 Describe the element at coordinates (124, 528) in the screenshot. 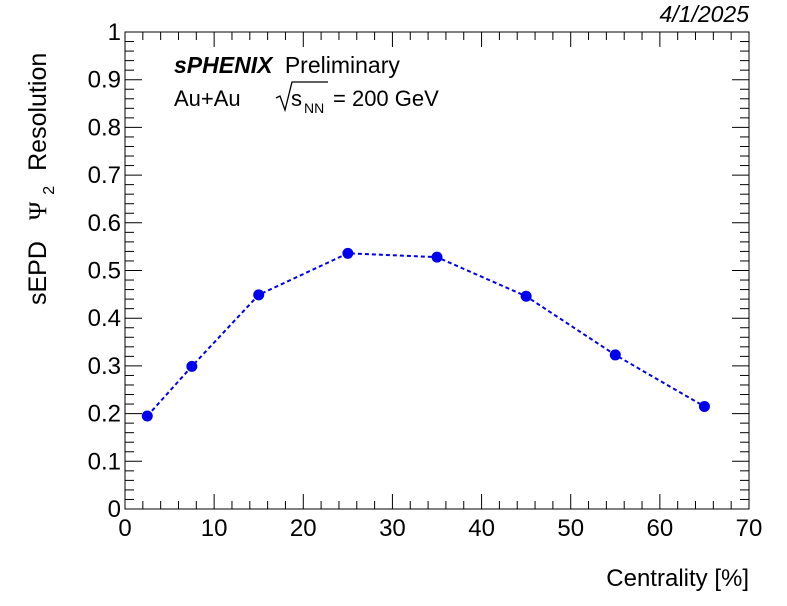

I see `x-tick-label: 0` at that location.